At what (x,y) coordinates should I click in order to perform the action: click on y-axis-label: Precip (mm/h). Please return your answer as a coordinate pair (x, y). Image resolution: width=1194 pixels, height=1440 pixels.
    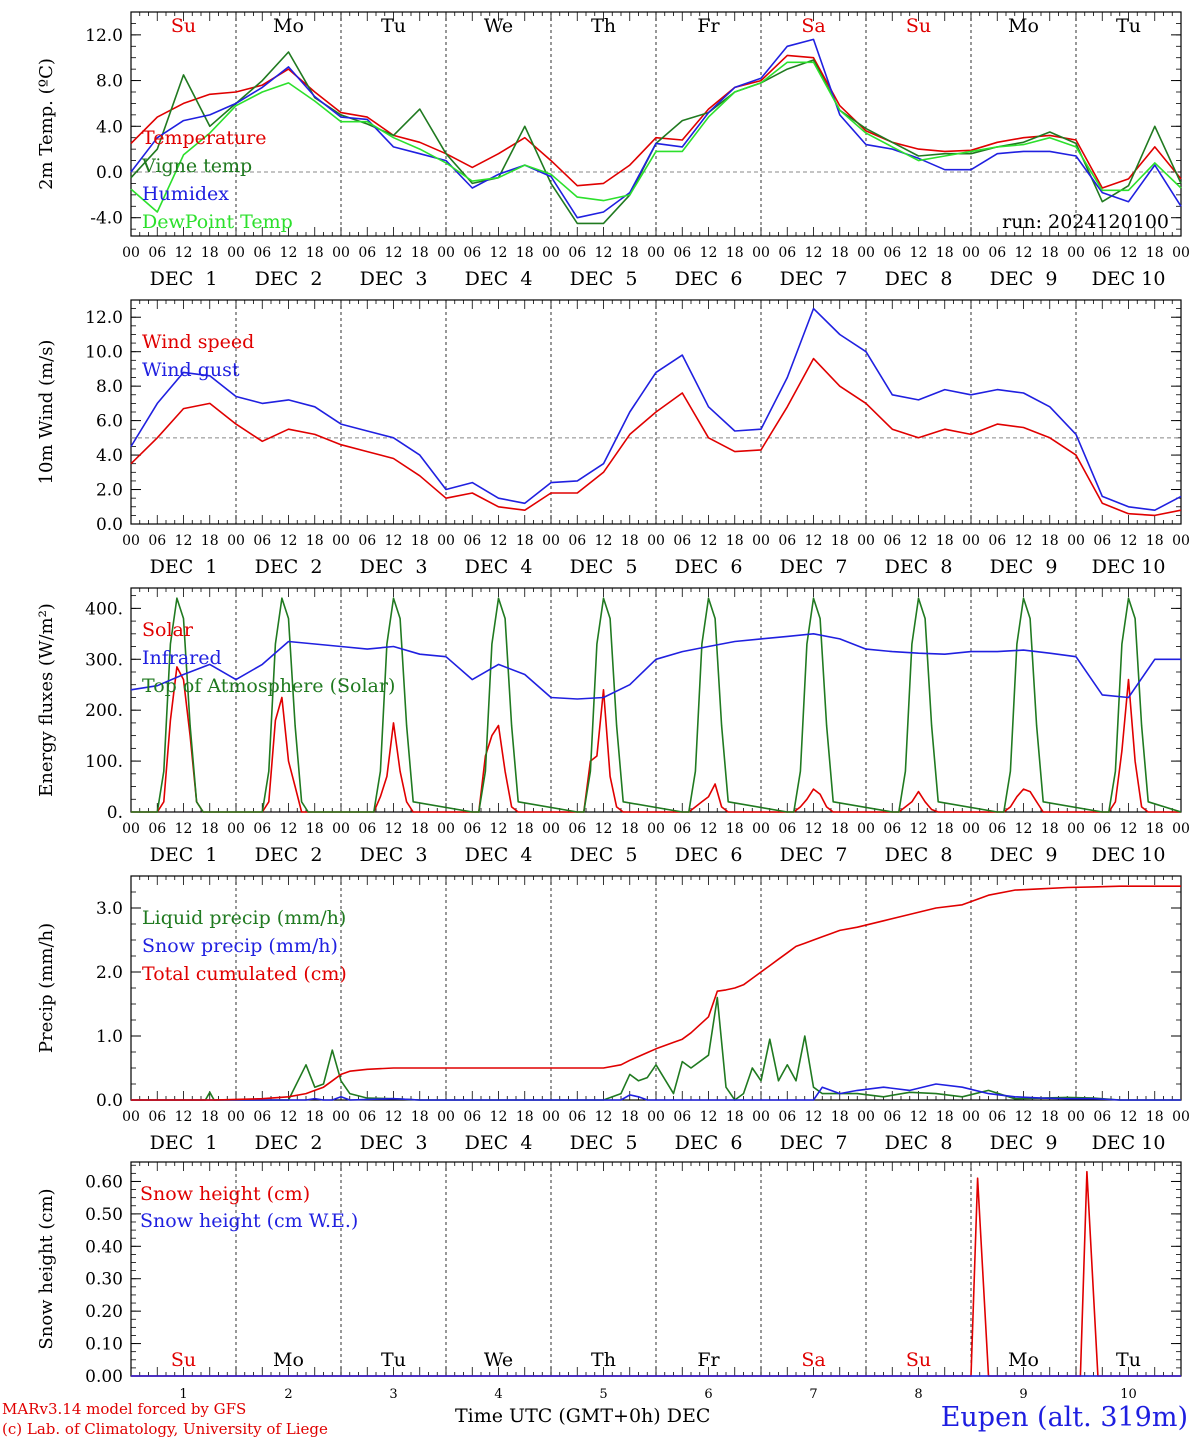
    Looking at the image, I should click on (46, 988).